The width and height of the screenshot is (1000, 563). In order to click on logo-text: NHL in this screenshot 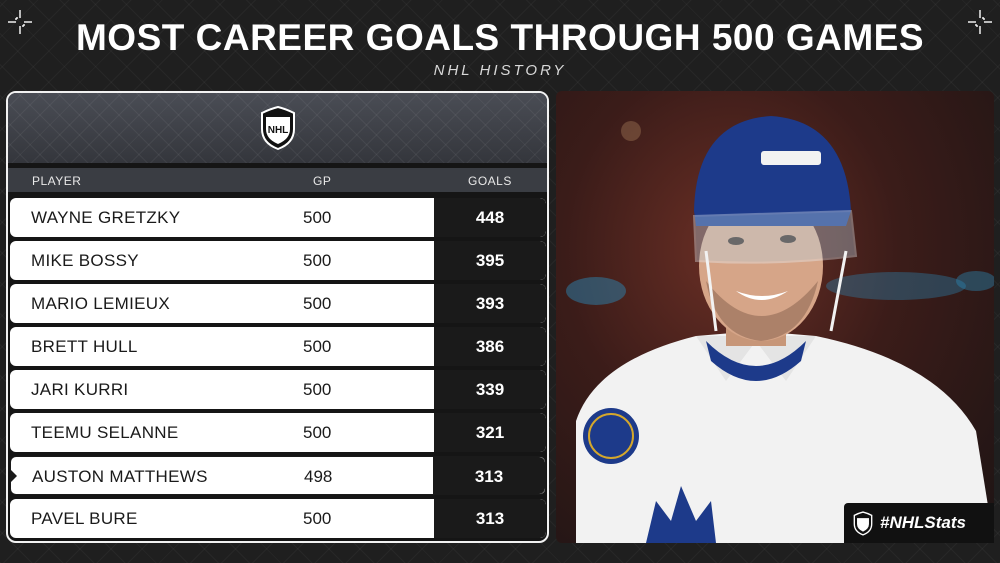, I will do `click(278, 130)`.